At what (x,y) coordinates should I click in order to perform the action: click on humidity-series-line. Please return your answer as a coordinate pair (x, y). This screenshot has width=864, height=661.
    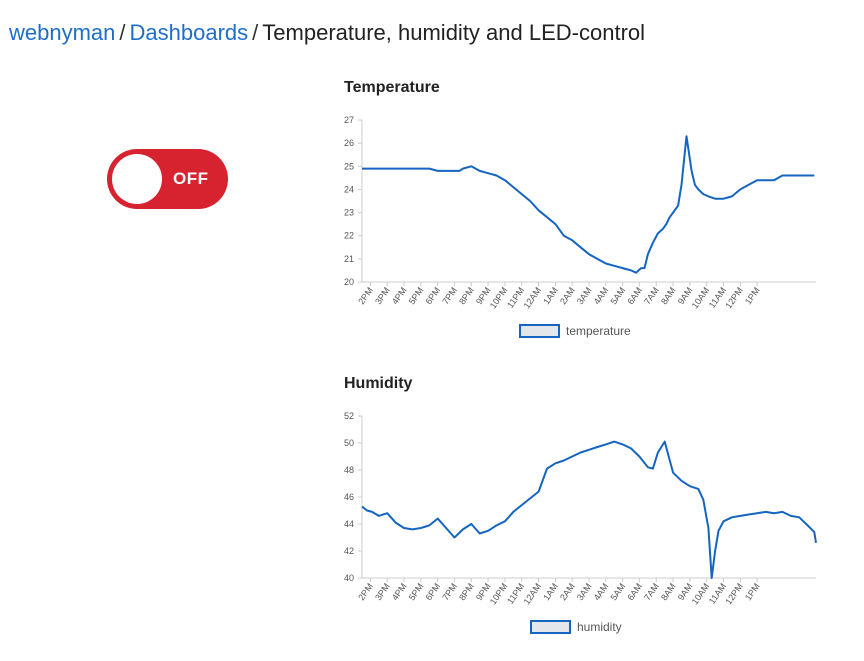
    Looking at the image, I should click on (589, 509).